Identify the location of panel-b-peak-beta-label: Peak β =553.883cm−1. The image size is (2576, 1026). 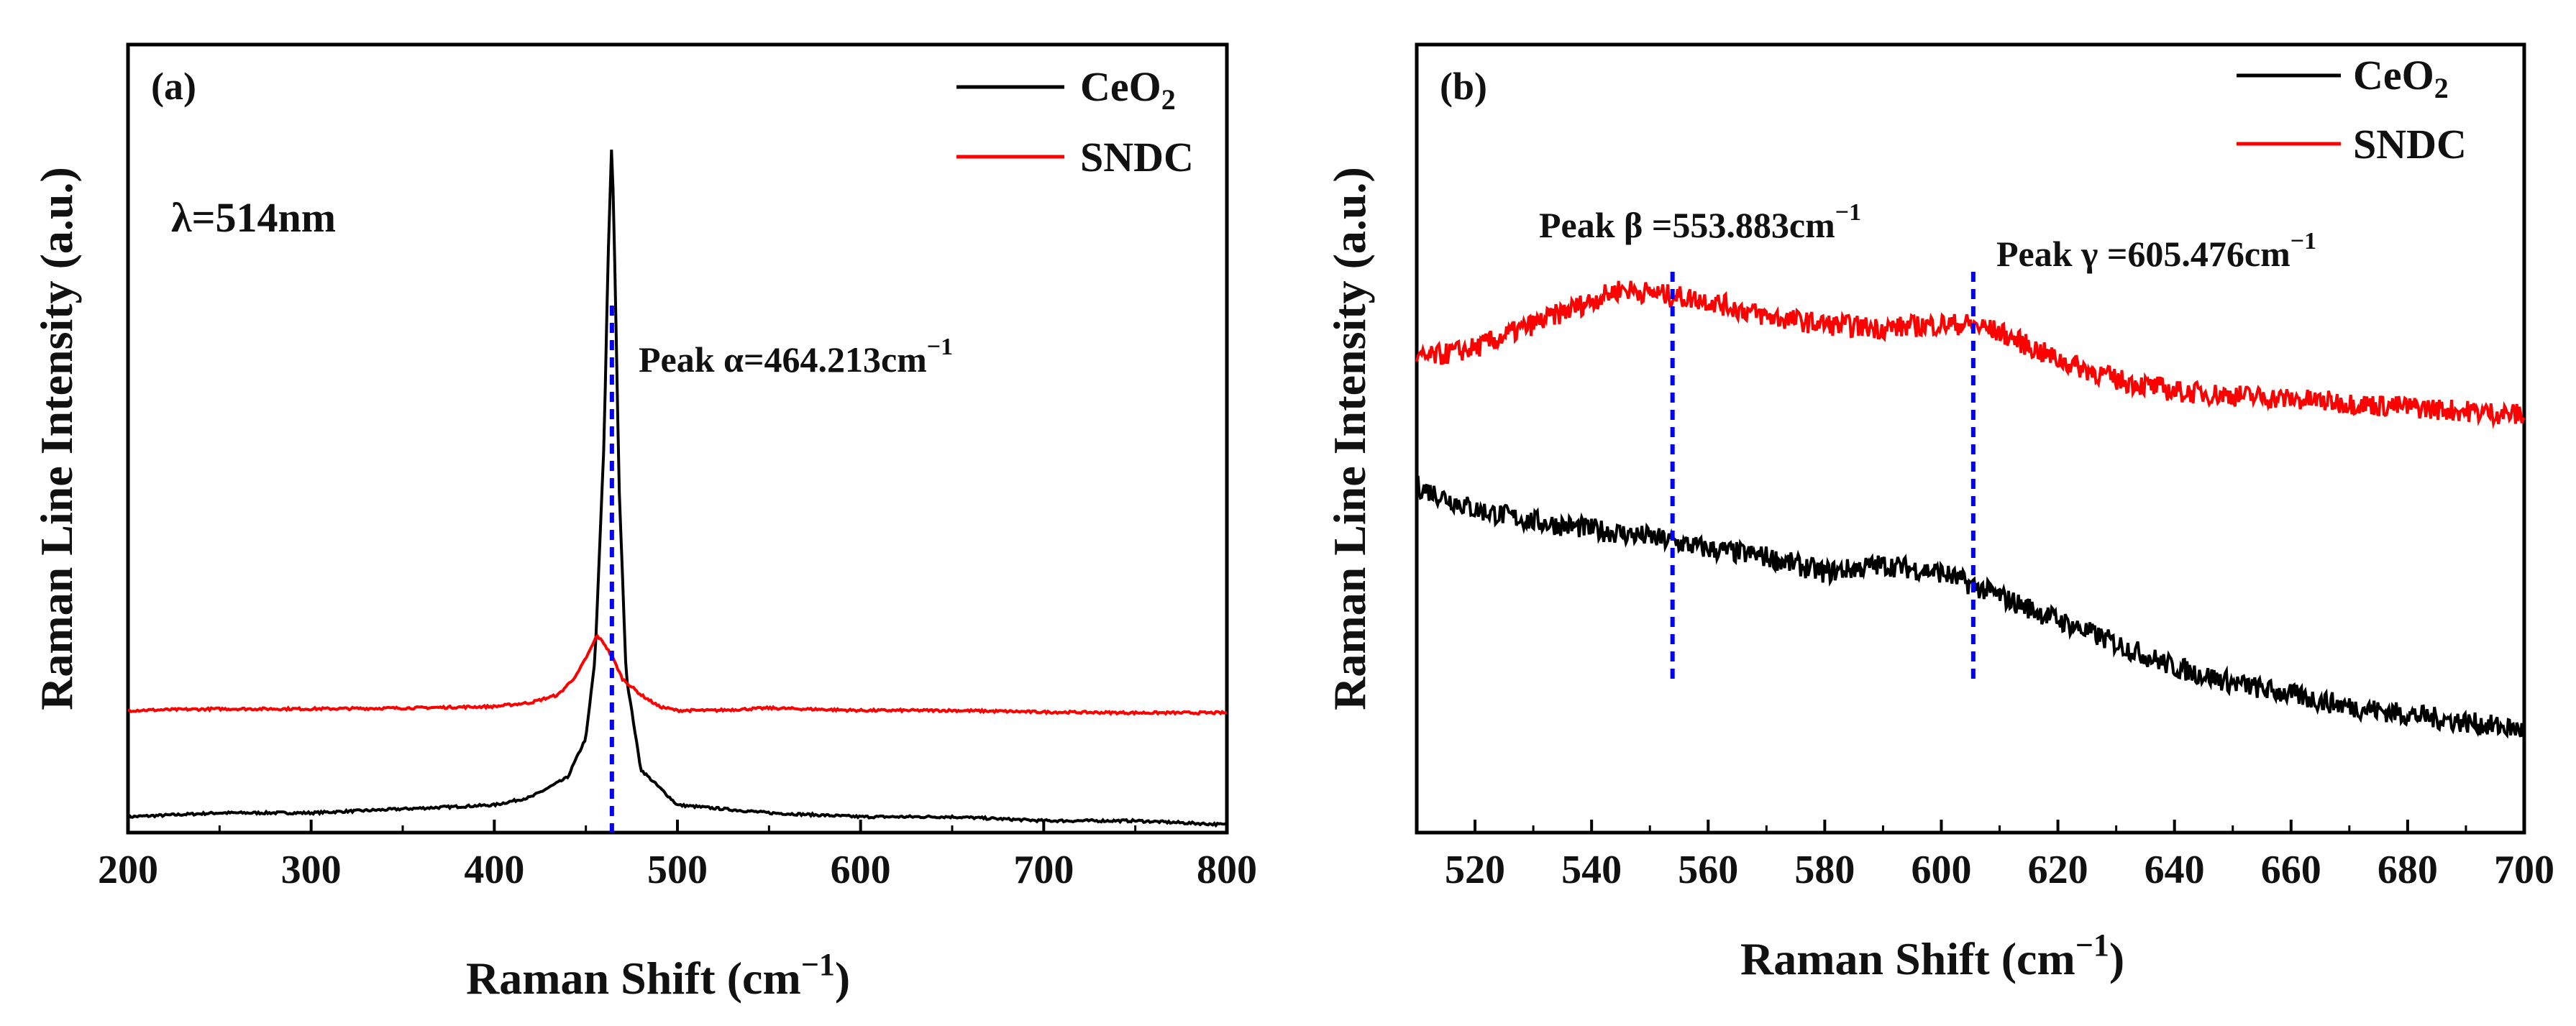
(1700, 222).